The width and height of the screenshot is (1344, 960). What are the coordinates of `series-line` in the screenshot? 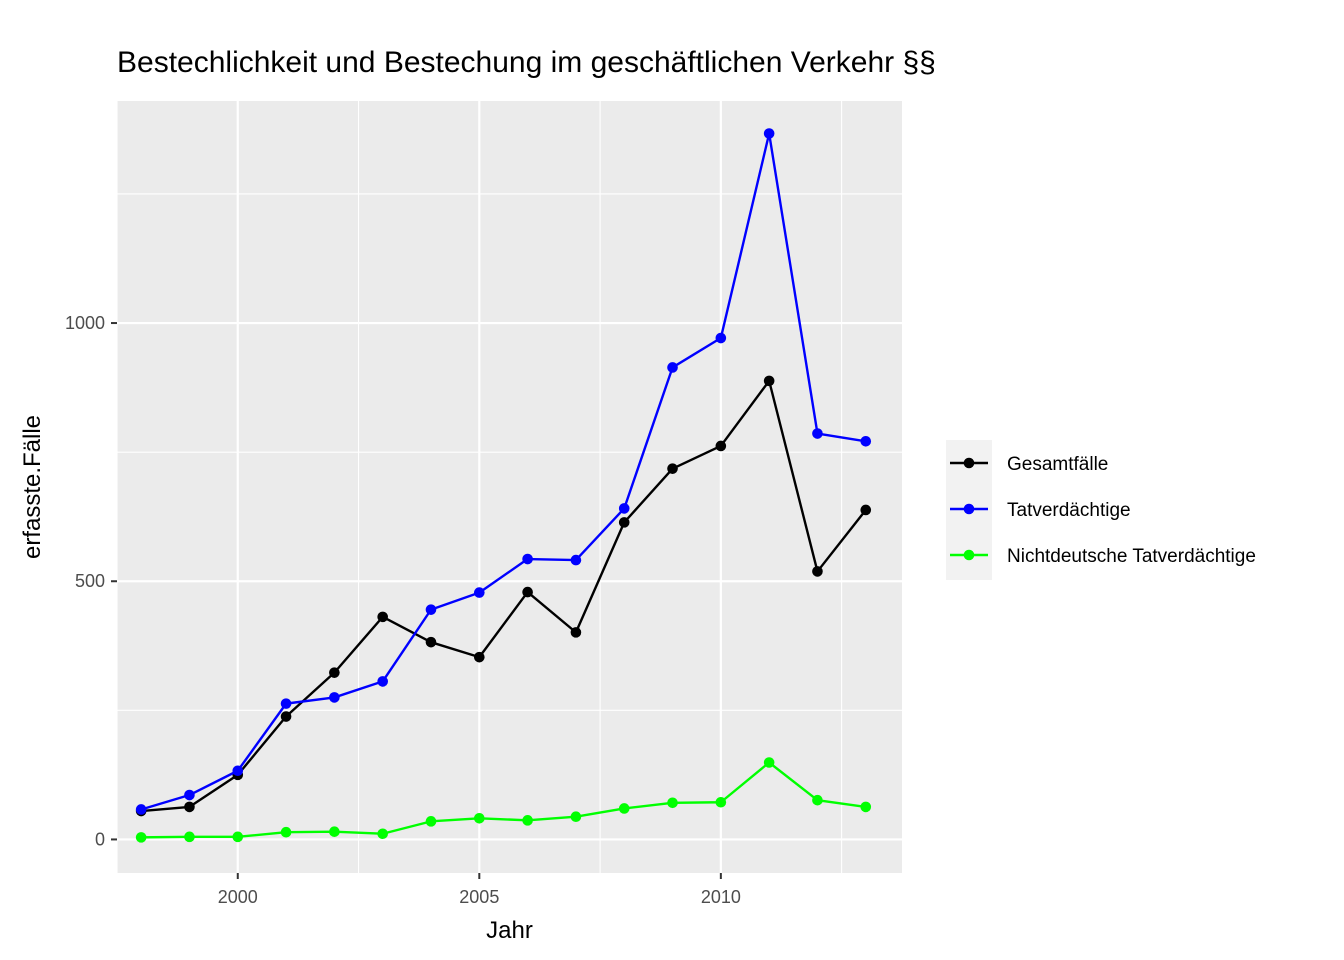 It's located at (503, 800).